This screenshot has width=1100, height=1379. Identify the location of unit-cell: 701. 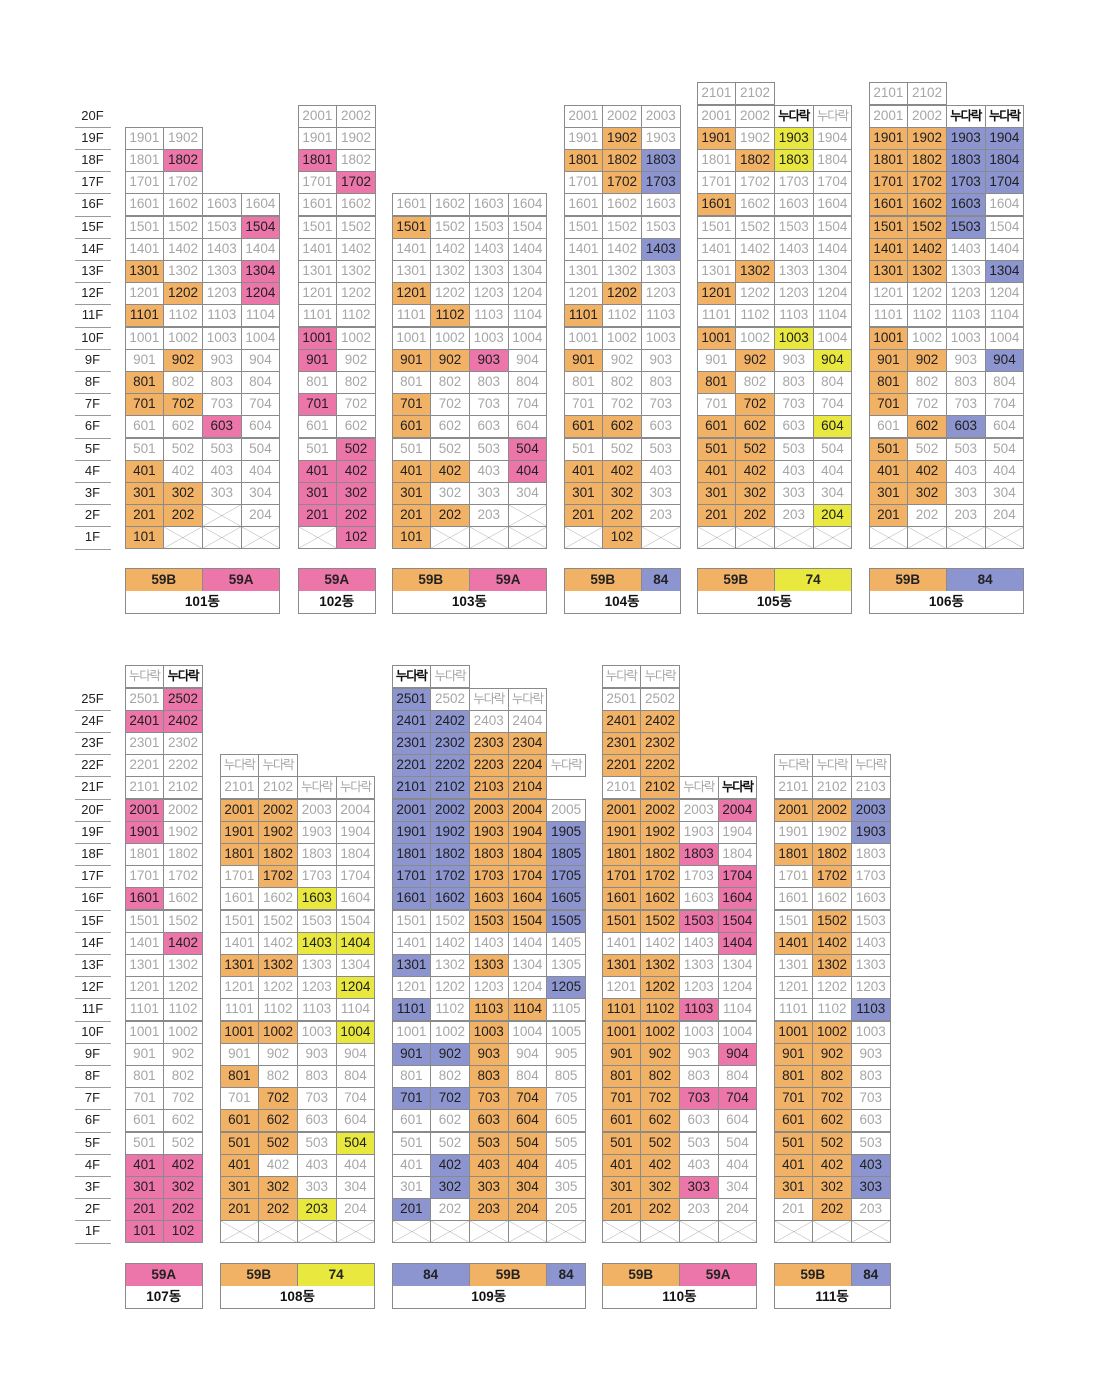
(793, 1099).